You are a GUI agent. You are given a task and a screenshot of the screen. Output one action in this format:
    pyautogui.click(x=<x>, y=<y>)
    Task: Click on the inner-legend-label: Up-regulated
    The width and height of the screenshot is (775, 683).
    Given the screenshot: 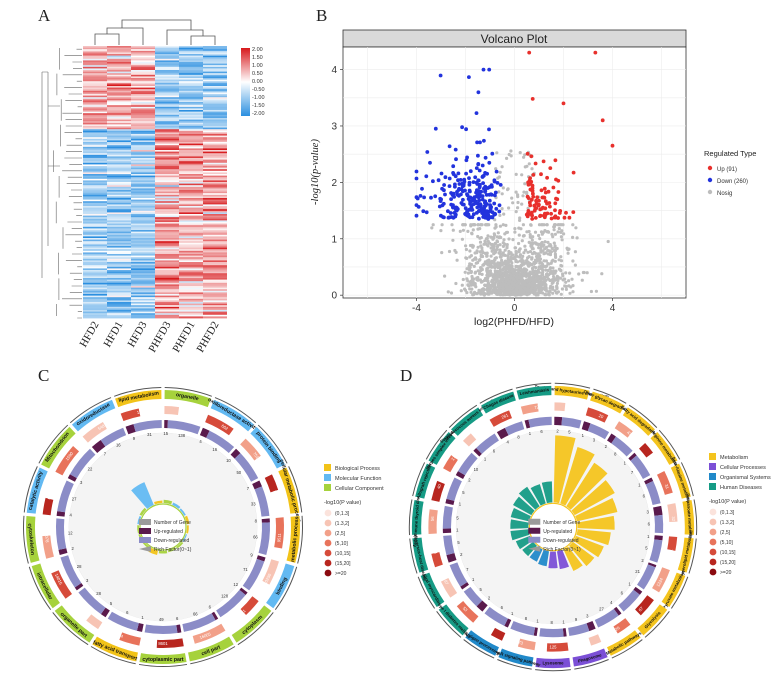 What is the action you would take?
    pyautogui.click(x=557, y=532)
    